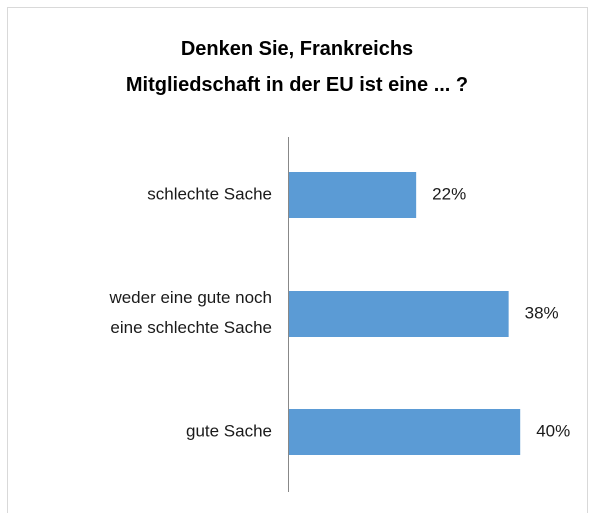 The height and width of the screenshot is (513, 595). What do you see at coordinates (209, 193) in the screenshot?
I see `category-label: schlechte Sache` at bounding box center [209, 193].